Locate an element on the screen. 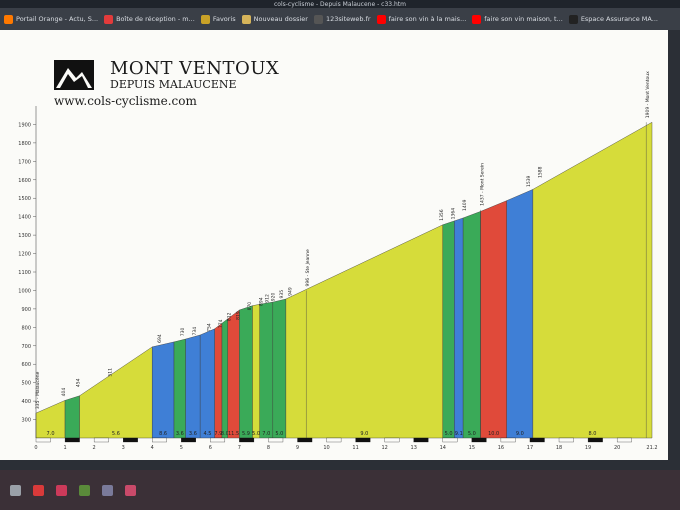  site-url: www.cols-cyclisme.com is located at coordinates (125, 101).